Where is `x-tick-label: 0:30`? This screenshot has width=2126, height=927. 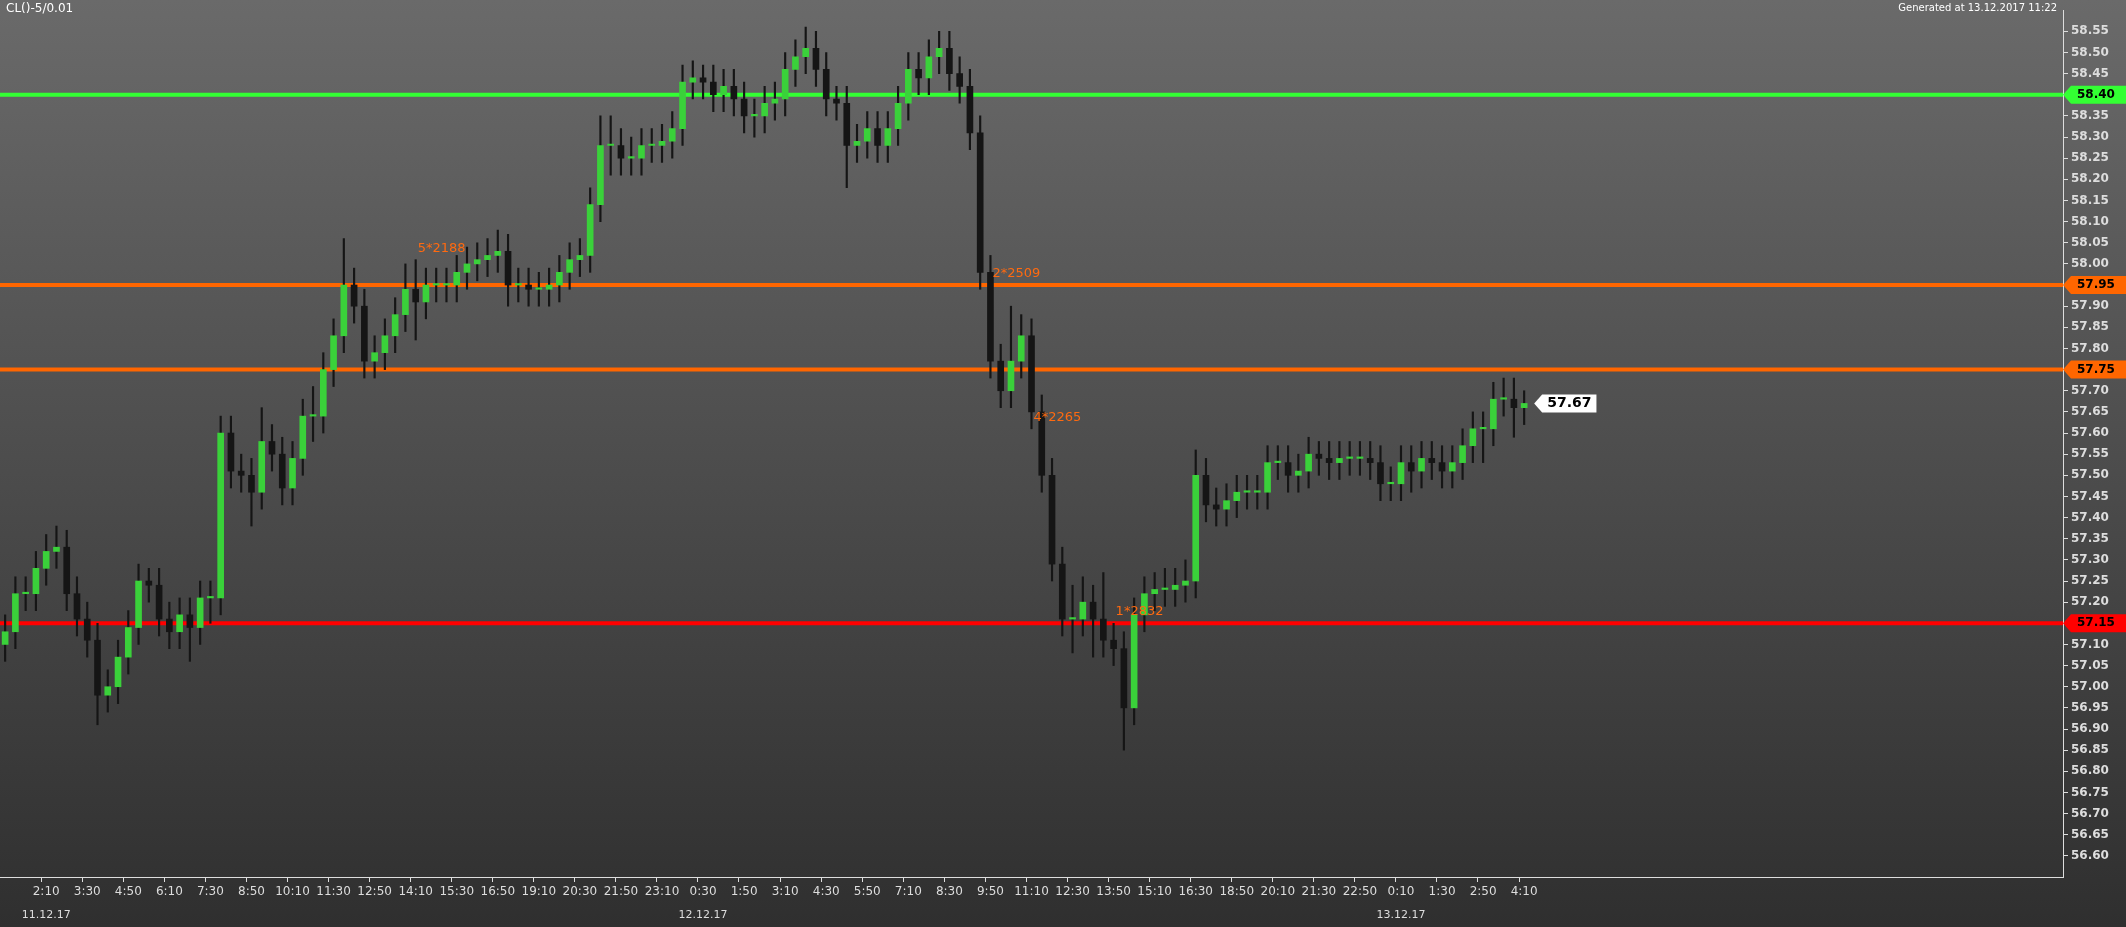 x-tick-label: 0:30 is located at coordinates (703, 891).